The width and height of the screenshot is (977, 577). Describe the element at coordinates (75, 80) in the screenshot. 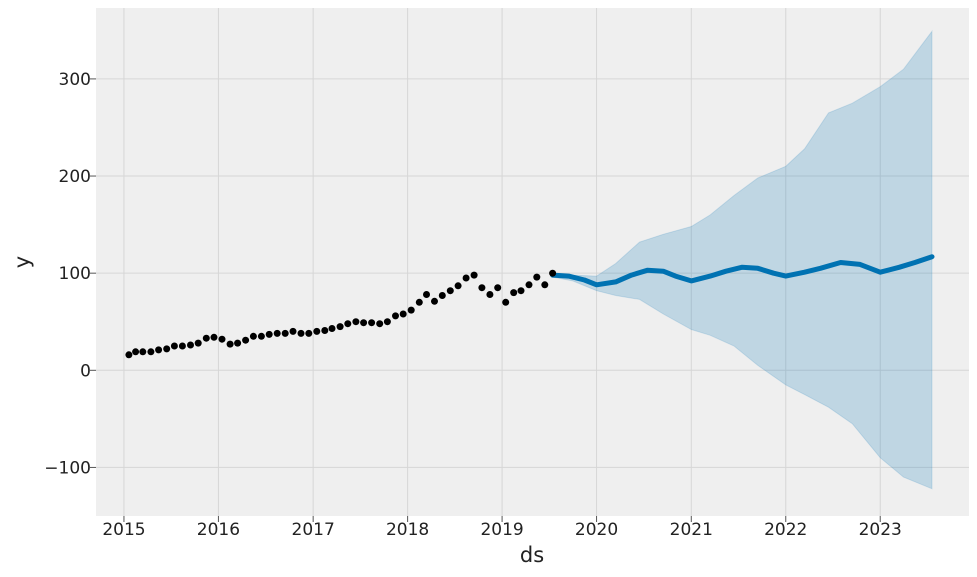

I see `y-tick-label: 300` at that location.